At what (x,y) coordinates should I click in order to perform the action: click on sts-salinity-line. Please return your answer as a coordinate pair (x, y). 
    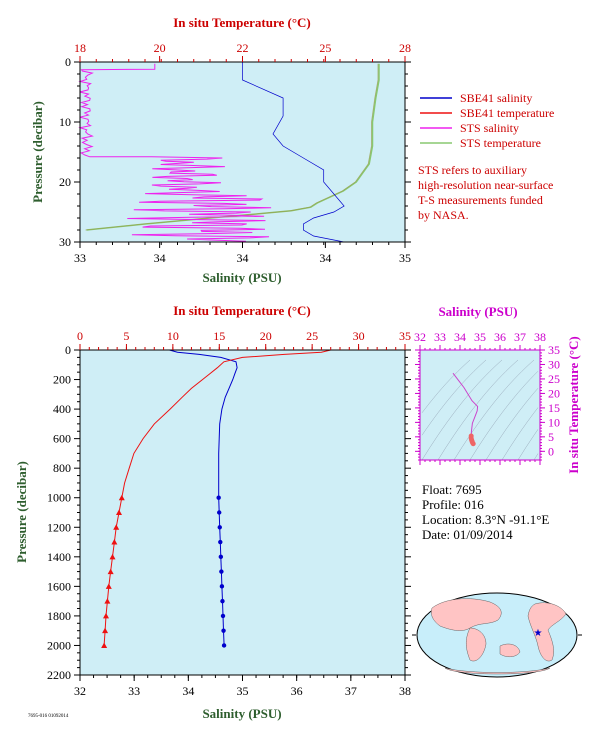
    Looking at the image, I should click on (175, 152).